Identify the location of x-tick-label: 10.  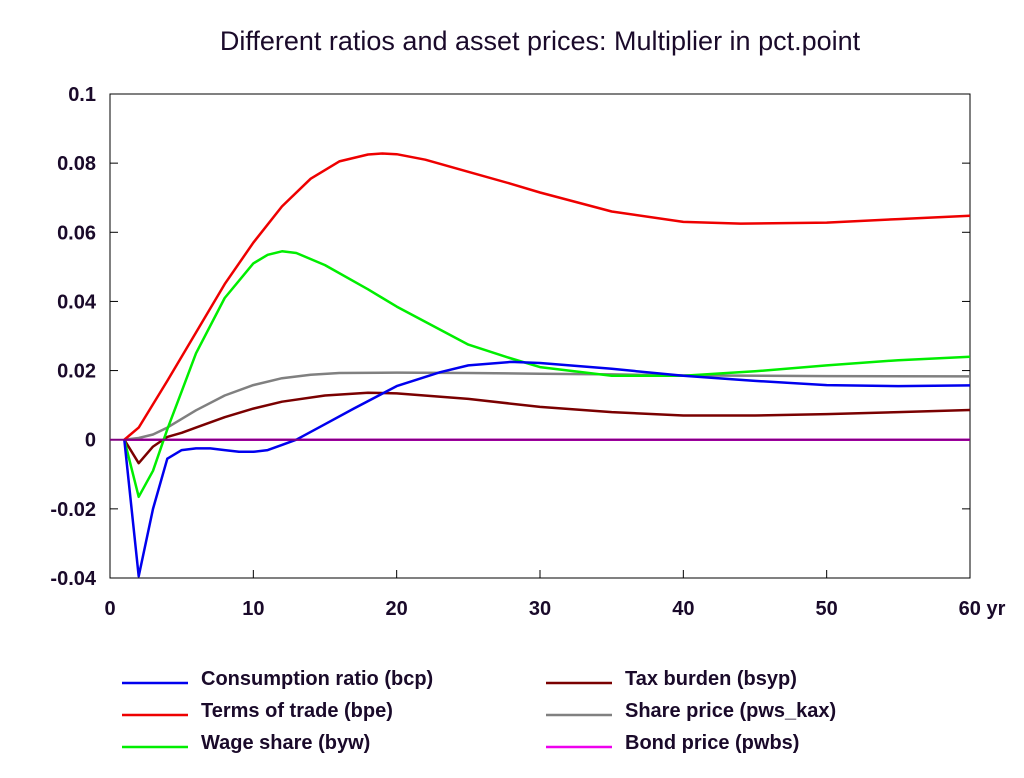
(253, 609).